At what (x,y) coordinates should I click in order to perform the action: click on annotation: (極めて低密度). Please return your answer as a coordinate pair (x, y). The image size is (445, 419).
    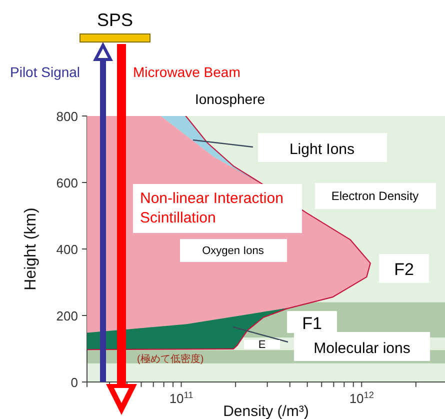
    Looking at the image, I should click on (170, 359).